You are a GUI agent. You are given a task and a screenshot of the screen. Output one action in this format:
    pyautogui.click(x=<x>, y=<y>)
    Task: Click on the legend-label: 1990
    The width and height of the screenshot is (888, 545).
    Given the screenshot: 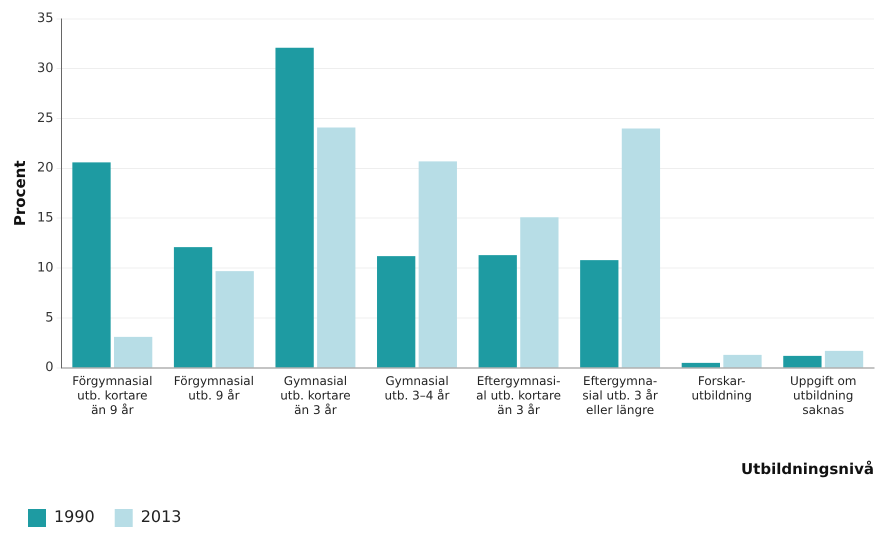 What is the action you would take?
    pyautogui.click(x=74, y=516)
    